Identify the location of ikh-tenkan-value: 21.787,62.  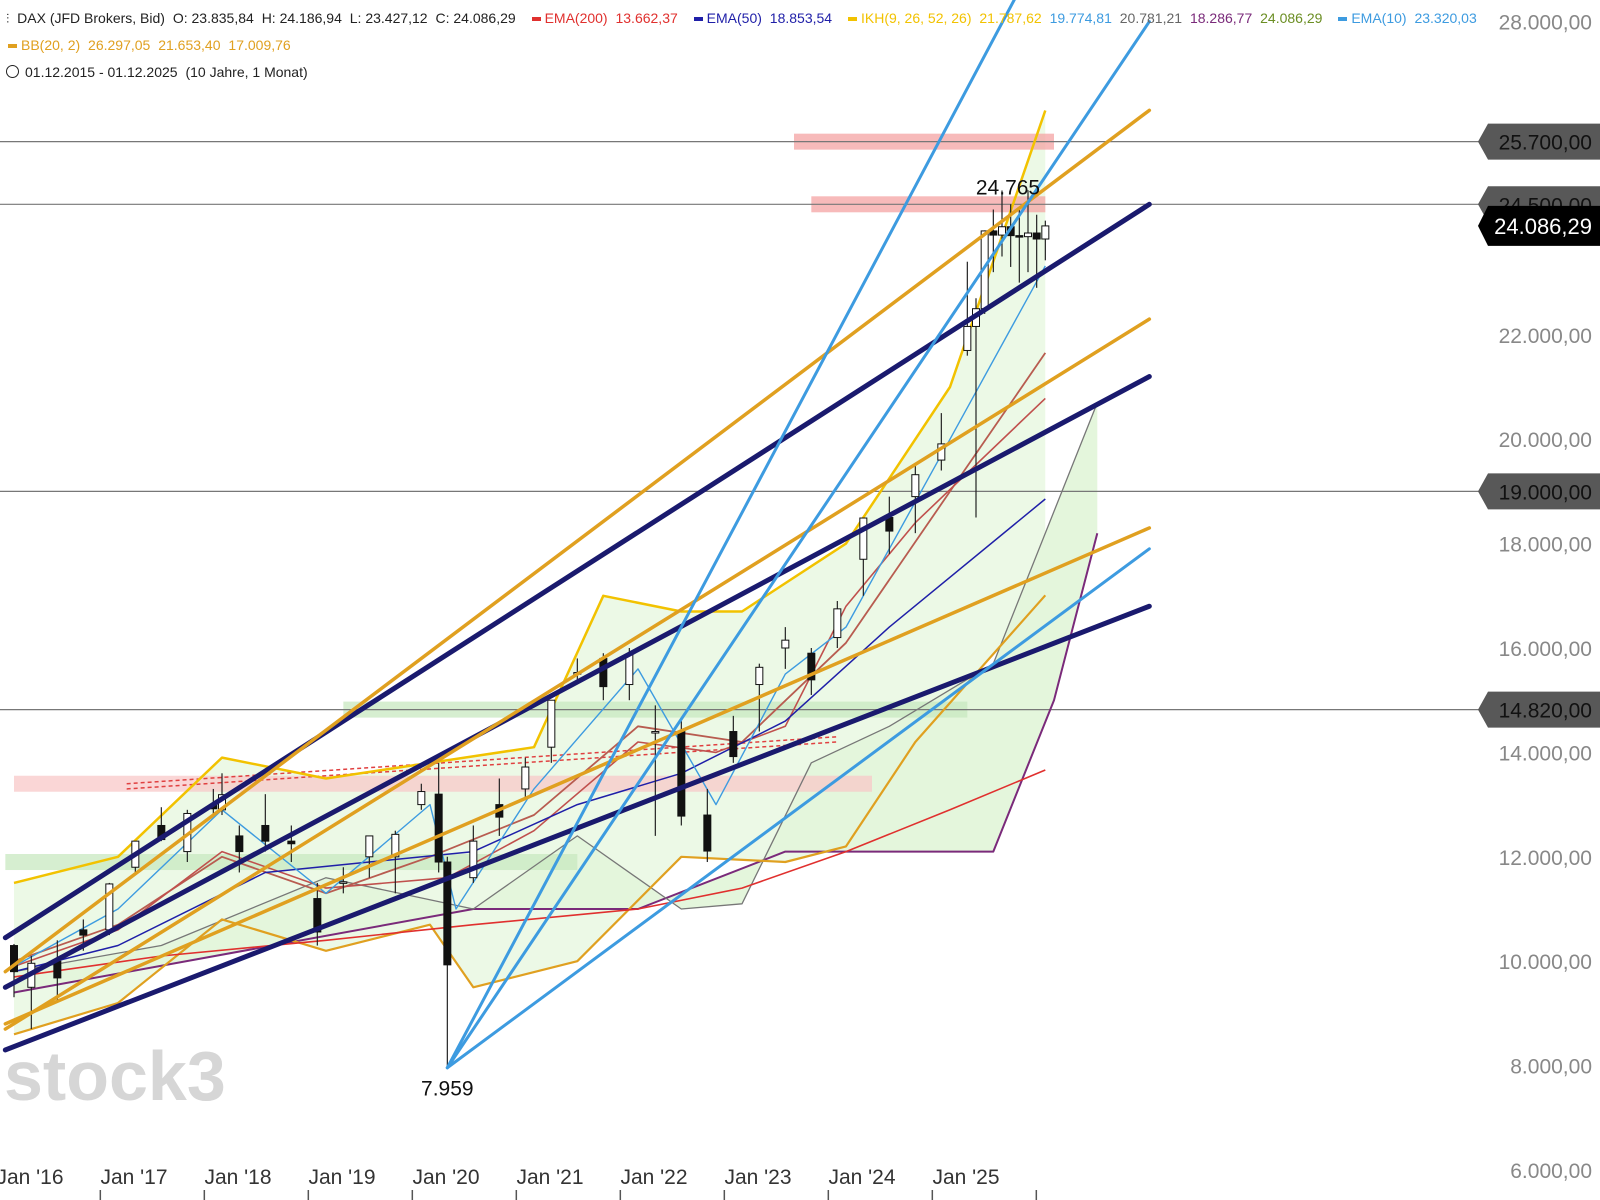
(1010, 18).